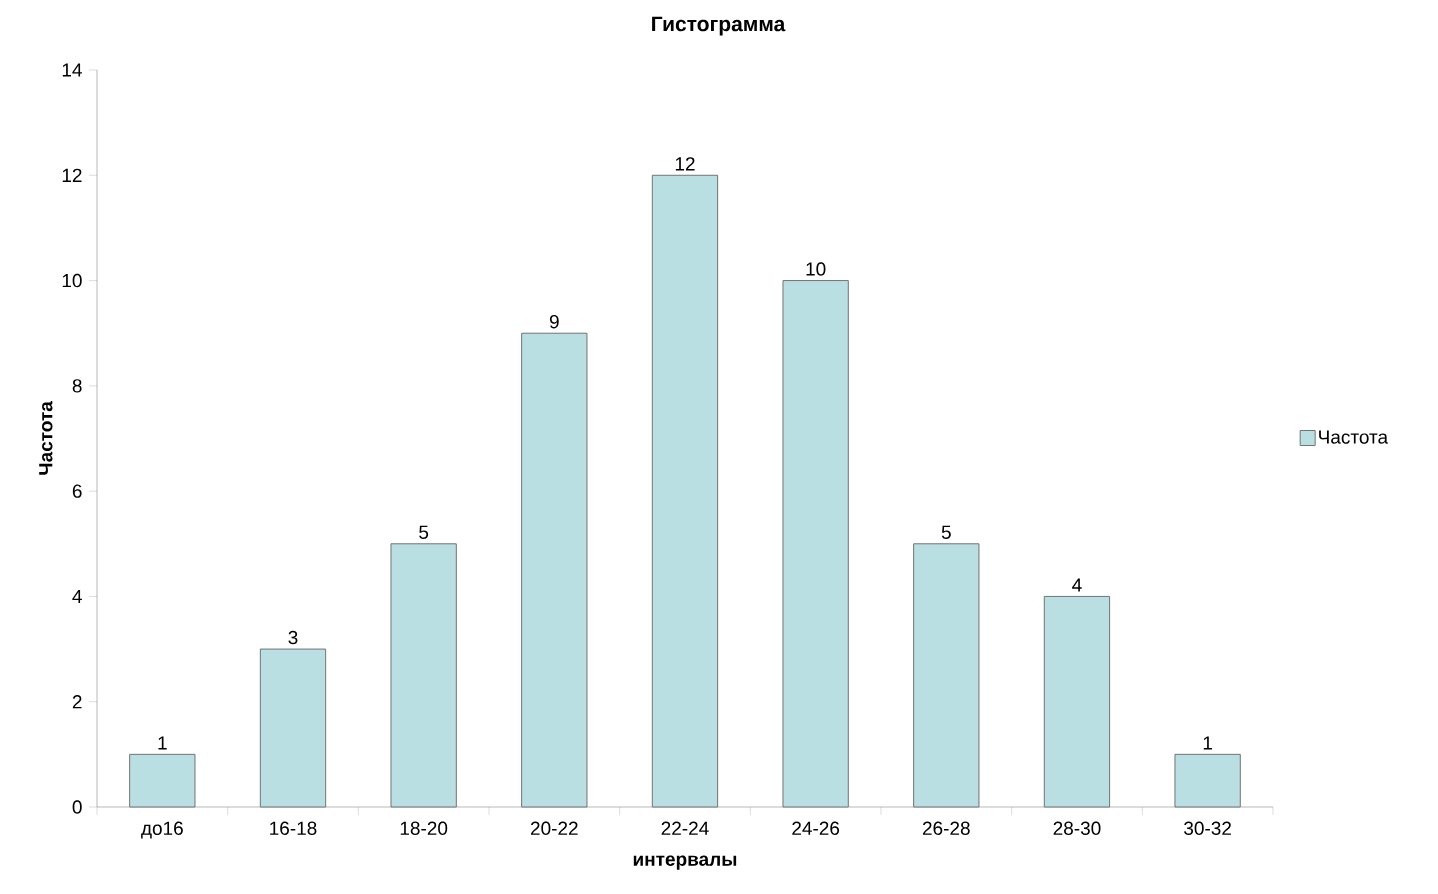  What do you see at coordinates (1077, 585) in the screenshot?
I see `data-label: 4` at bounding box center [1077, 585].